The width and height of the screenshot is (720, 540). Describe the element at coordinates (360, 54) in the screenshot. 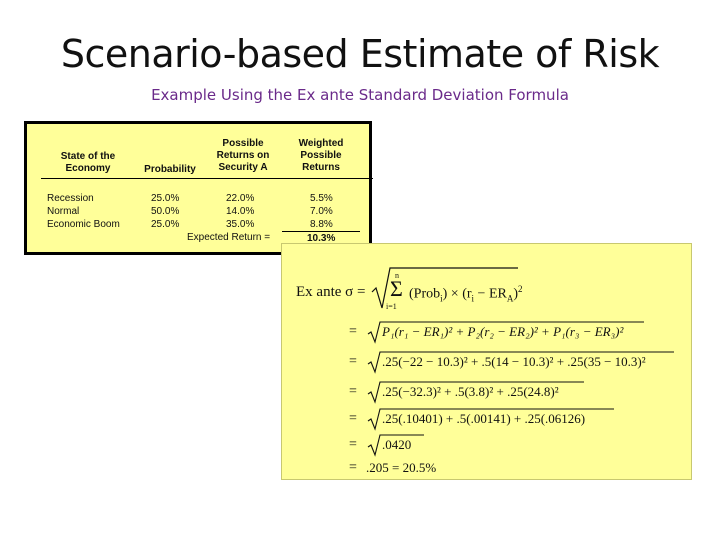

I see `slide-title: Scenario-based Estimate of Risk` at that location.